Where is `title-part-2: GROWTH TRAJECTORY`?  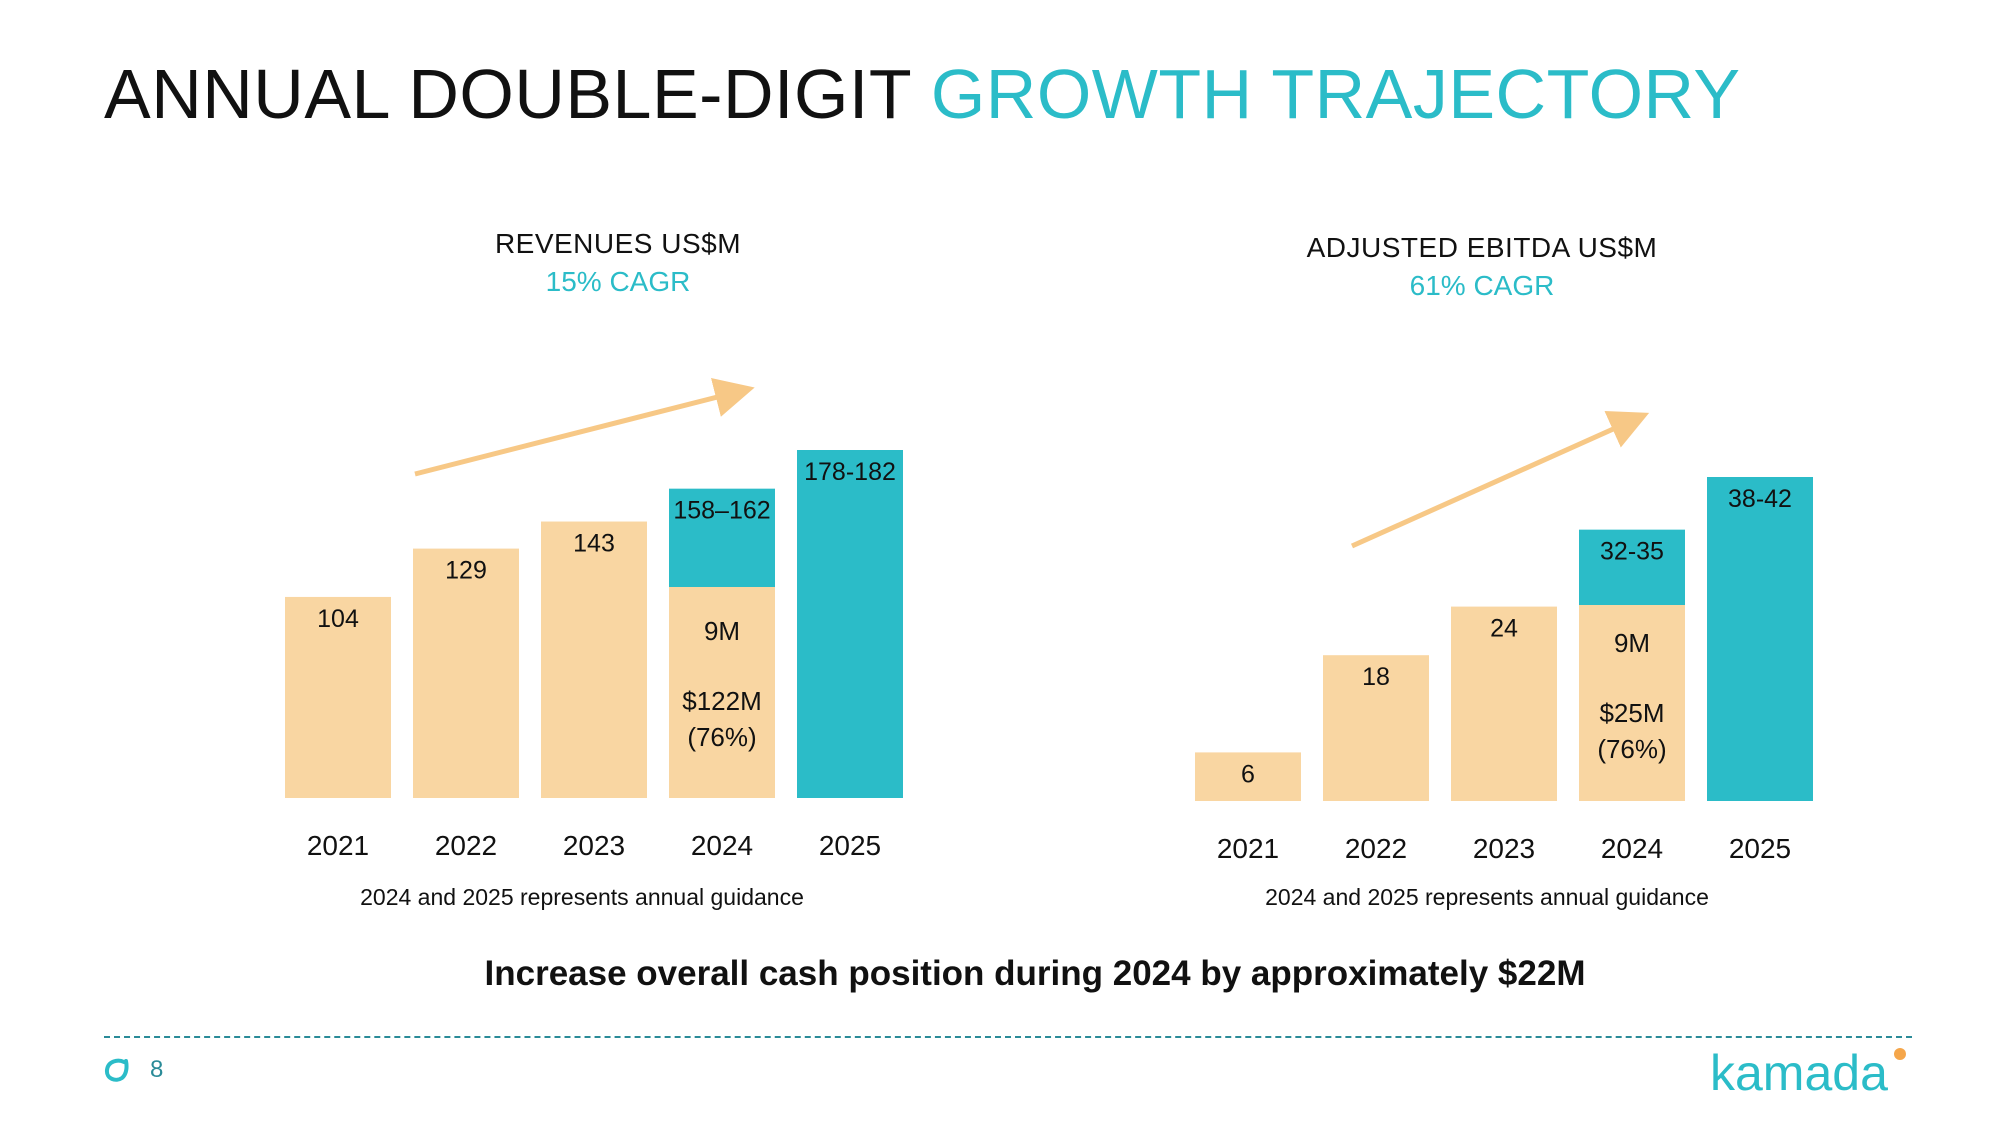 title-part-2: GROWTH TRAJECTORY is located at coordinates (1335, 94).